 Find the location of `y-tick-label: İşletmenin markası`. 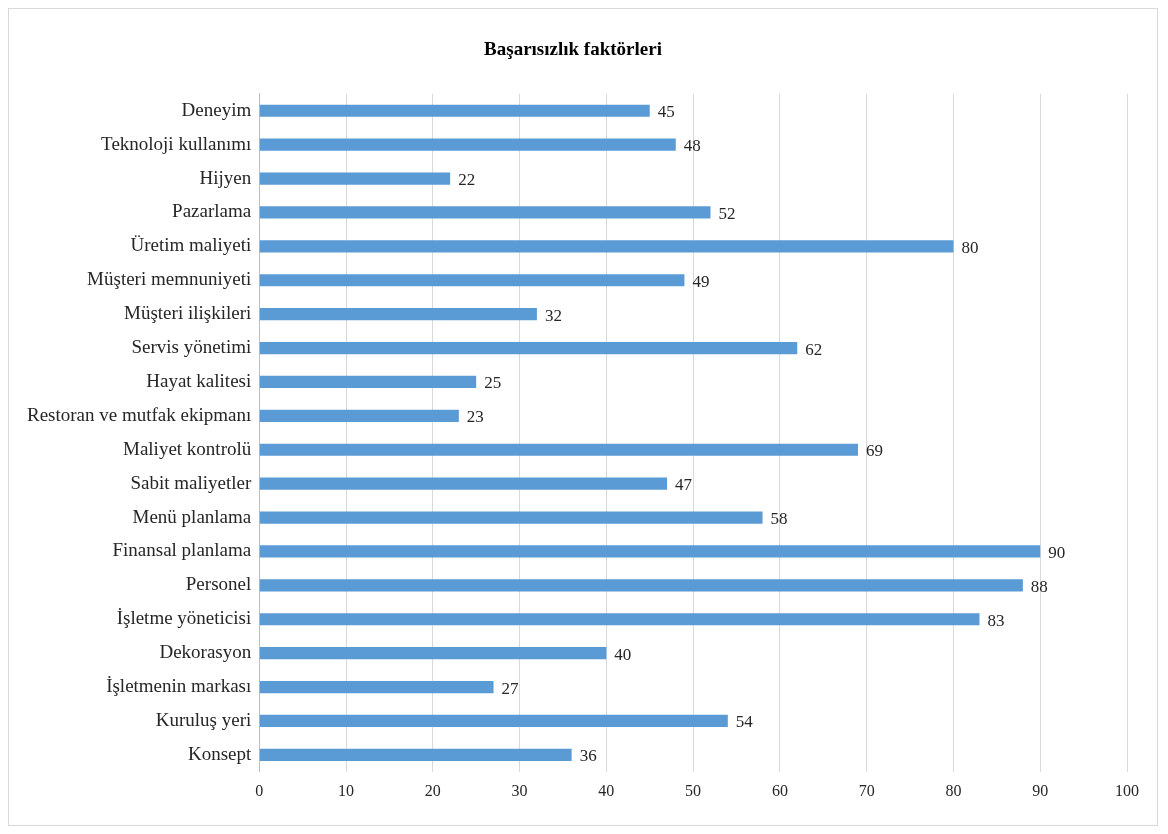

y-tick-label: İşletmenin markası is located at coordinates (179, 686).